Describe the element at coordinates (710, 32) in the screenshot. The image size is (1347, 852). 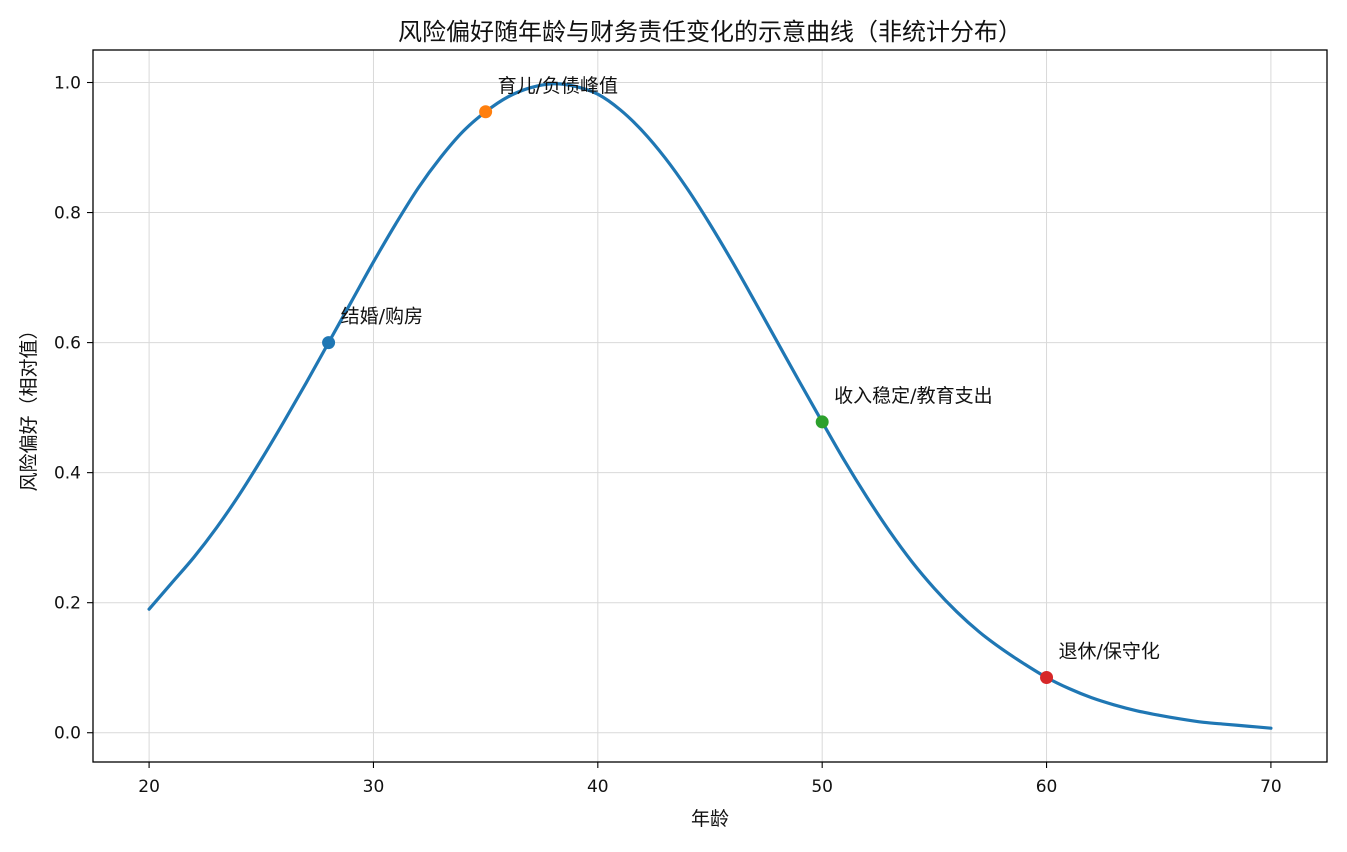
I see `chart-title: 风险偏好随年龄与财务责任变化的示意曲线（非统计分布）` at that location.